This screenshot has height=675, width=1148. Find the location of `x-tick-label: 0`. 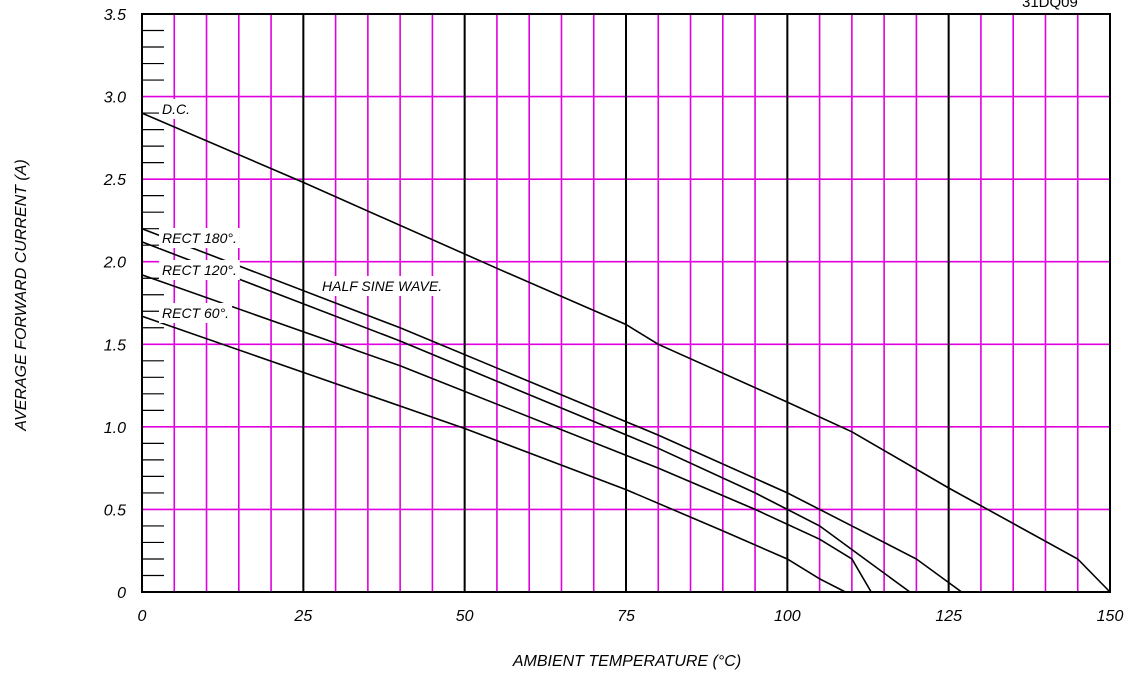

x-tick-label: 0 is located at coordinates (142, 616).